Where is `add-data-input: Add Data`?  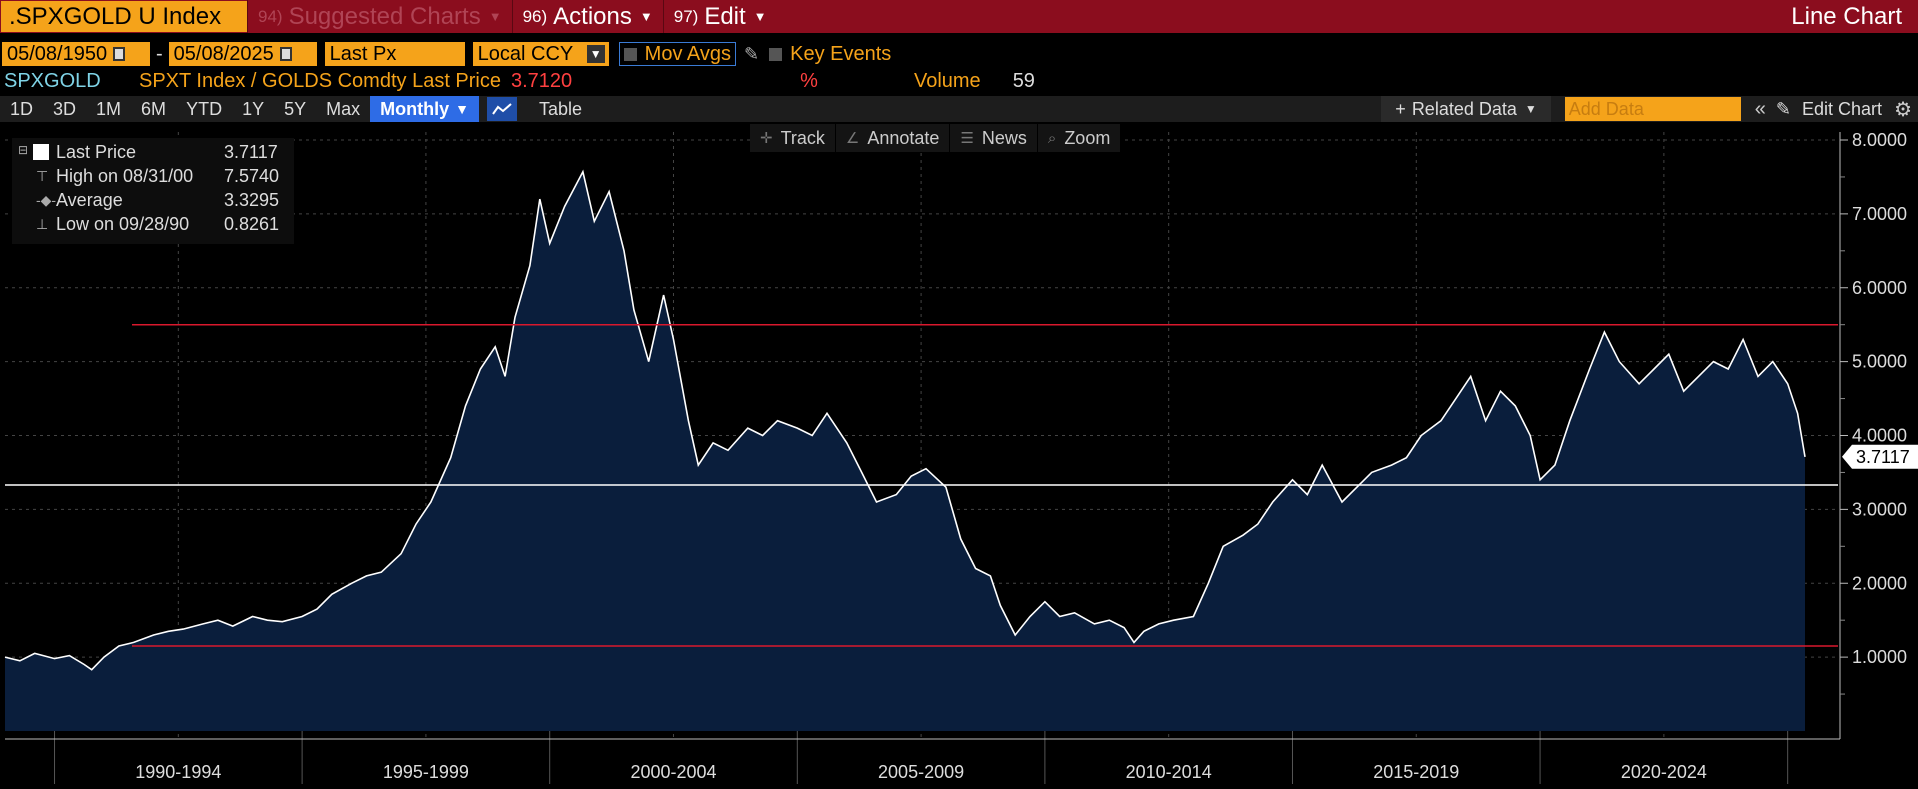 add-data-input: Add Data is located at coordinates (1652, 109).